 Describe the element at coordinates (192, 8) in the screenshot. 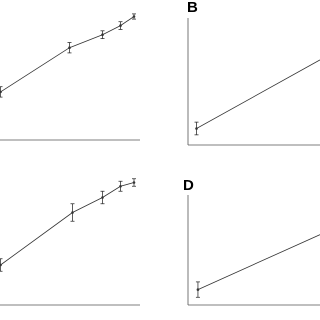

I see `panel-label: B` at that location.